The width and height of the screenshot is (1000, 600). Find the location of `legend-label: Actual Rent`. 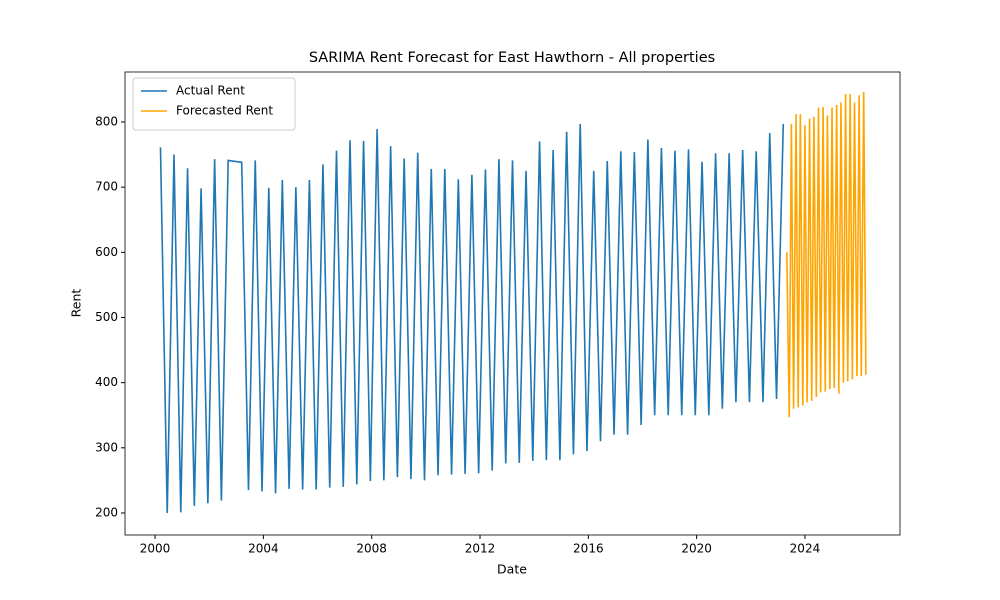

legend-label: Actual Rent is located at coordinates (210, 91).